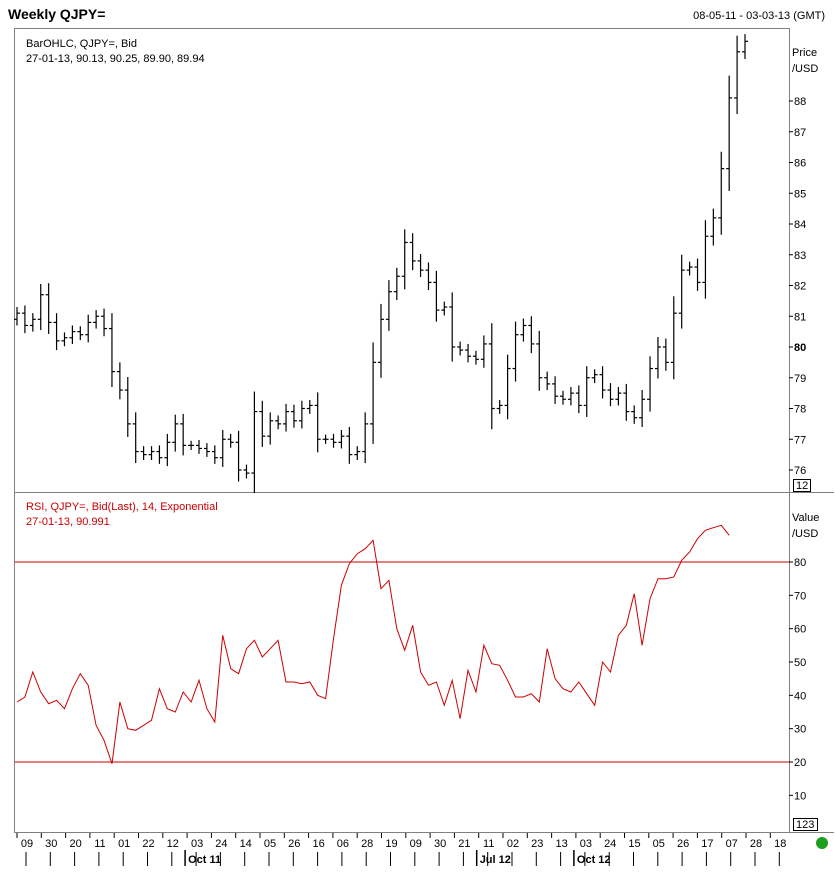 The height and width of the screenshot is (887, 835). I want to click on price-tick-label: 82, so click(800, 287).